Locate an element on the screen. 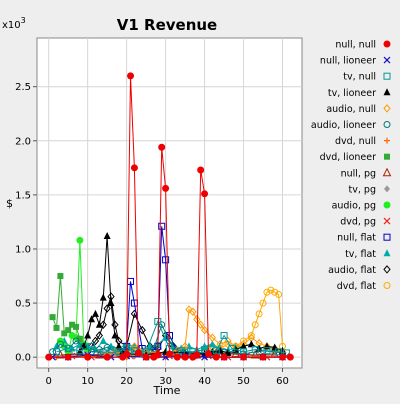  x-tick-label: 10 is located at coordinates (87, 381).